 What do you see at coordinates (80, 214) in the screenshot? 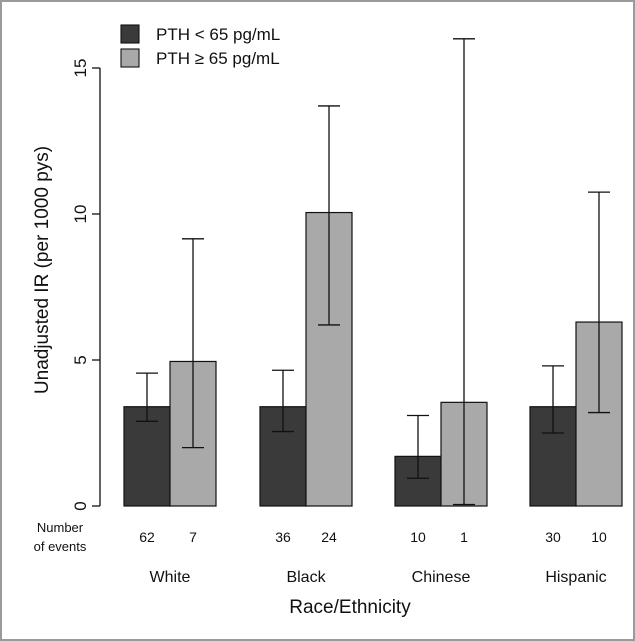
I see `y-tick-label: 10` at bounding box center [80, 214].